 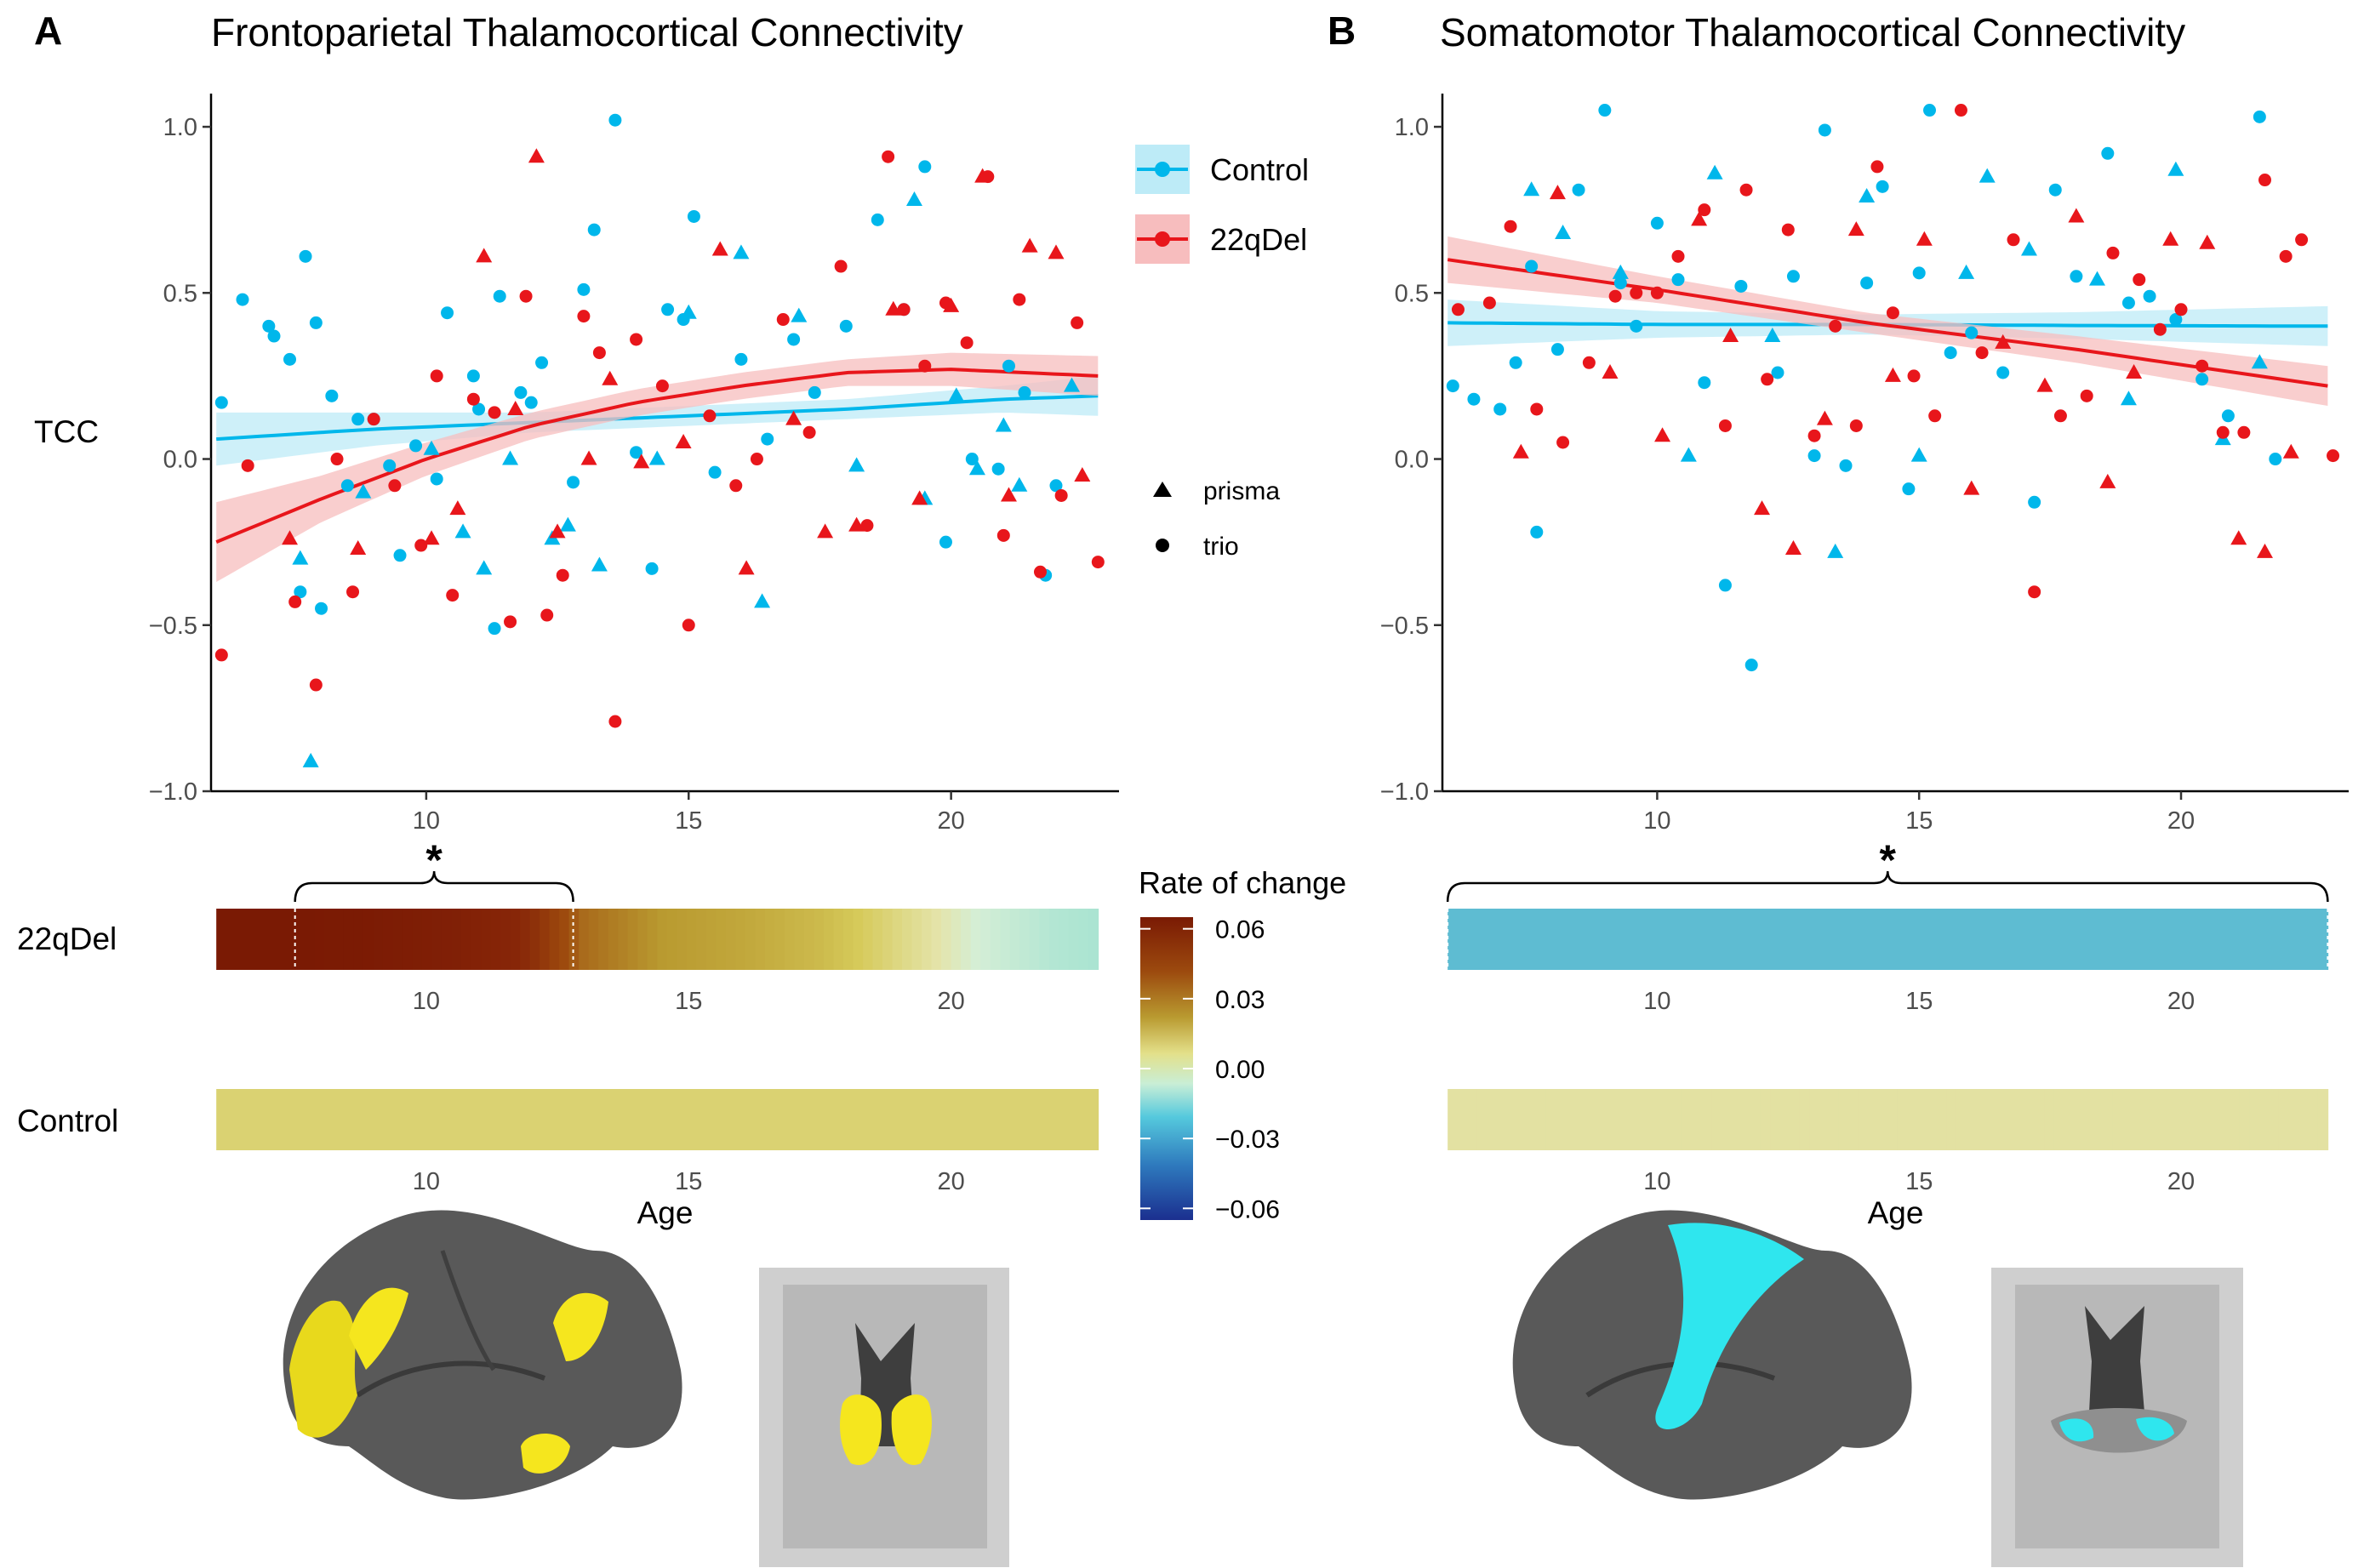 What do you see at coordinates (1888, 860) in the screenshot?
I see `significance-star: *` at bounding box center [1888, 860].